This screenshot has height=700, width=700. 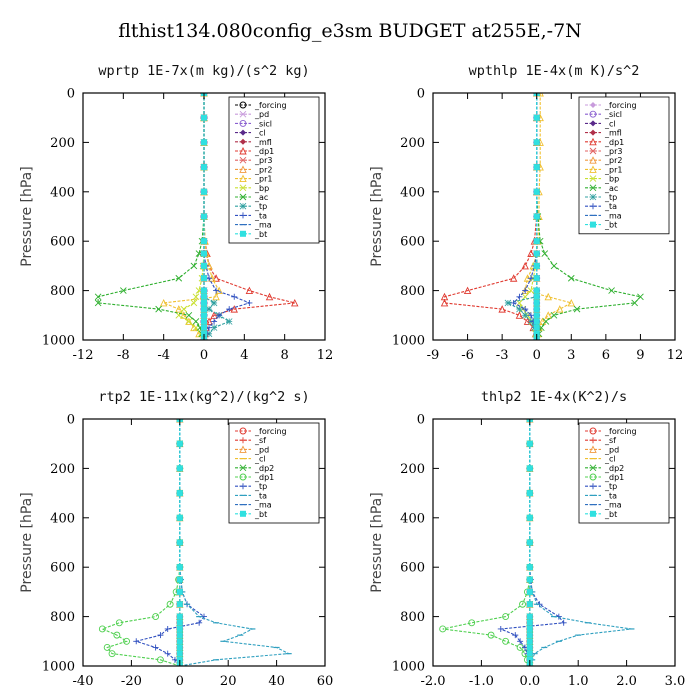 What do you see at coordinates (675, 681) in the screenshot?
I see `x-tick-label: 3.0` at bounding box center [675, 681].